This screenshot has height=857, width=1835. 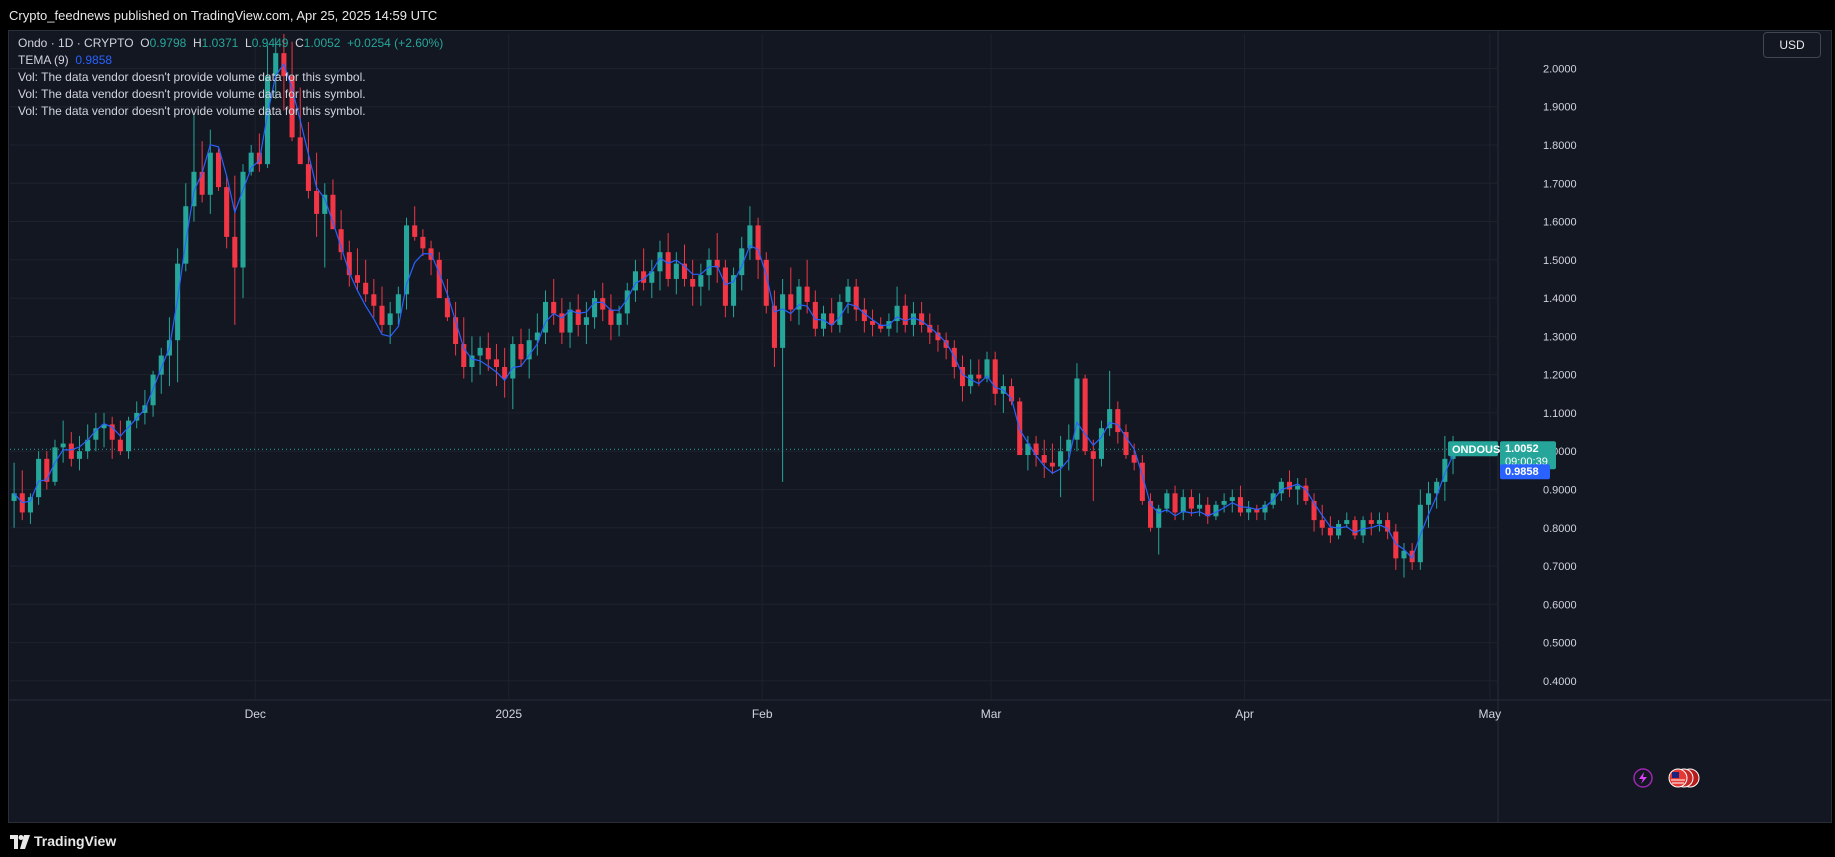 I want to click on y-tick-label: 0.7000, so click(x=1560, y=567).